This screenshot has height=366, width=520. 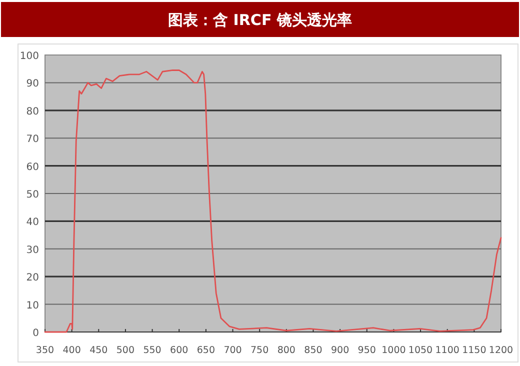 What do you see at coordinates (32, 222) in the screenshot?
I see `y-tick-label: 40` at bounding box center [32, 222].